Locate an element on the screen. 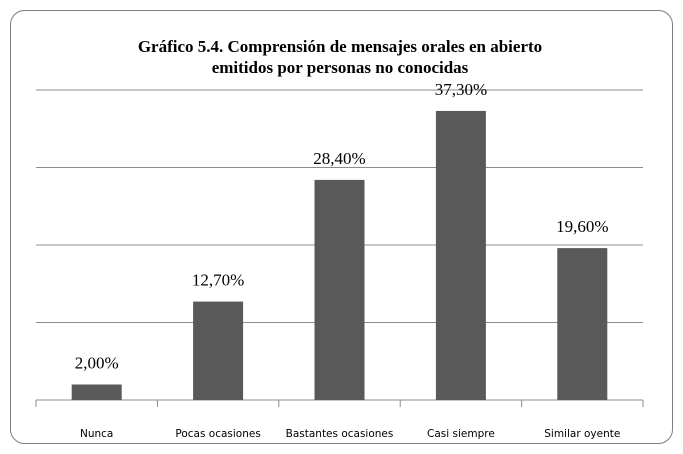 The image size is (683, 454). data-label: 37,30% is located at coordinates (461, 89).